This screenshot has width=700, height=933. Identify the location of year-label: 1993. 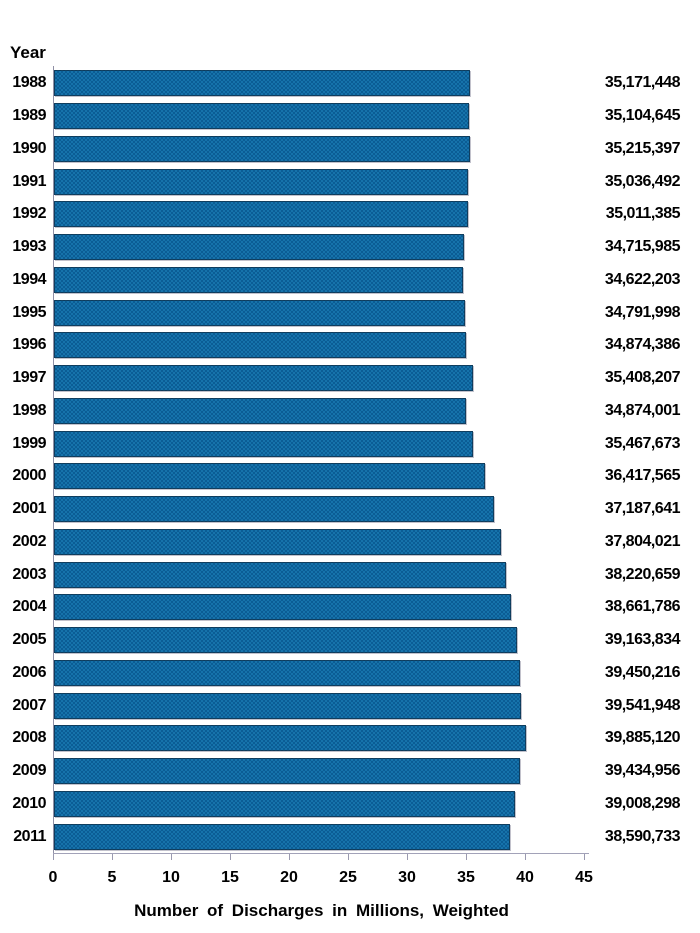
(29, 247).